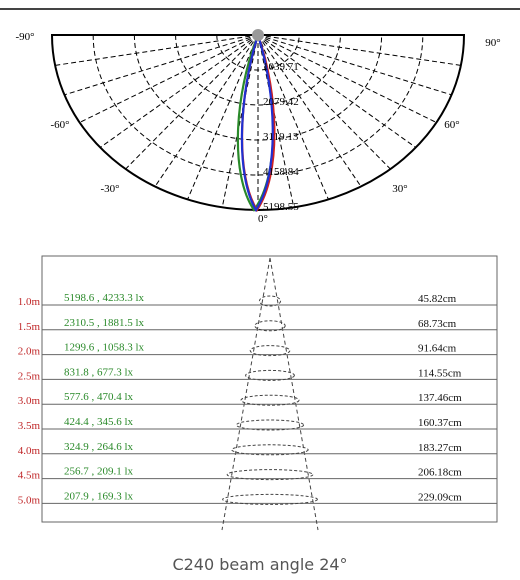 The height and width of the screenshot is (580, 520). What do you see at coordinates (29, 401) in the screenshot?
I see `distance-label: 3.0m` at bounding box center [29, 401].